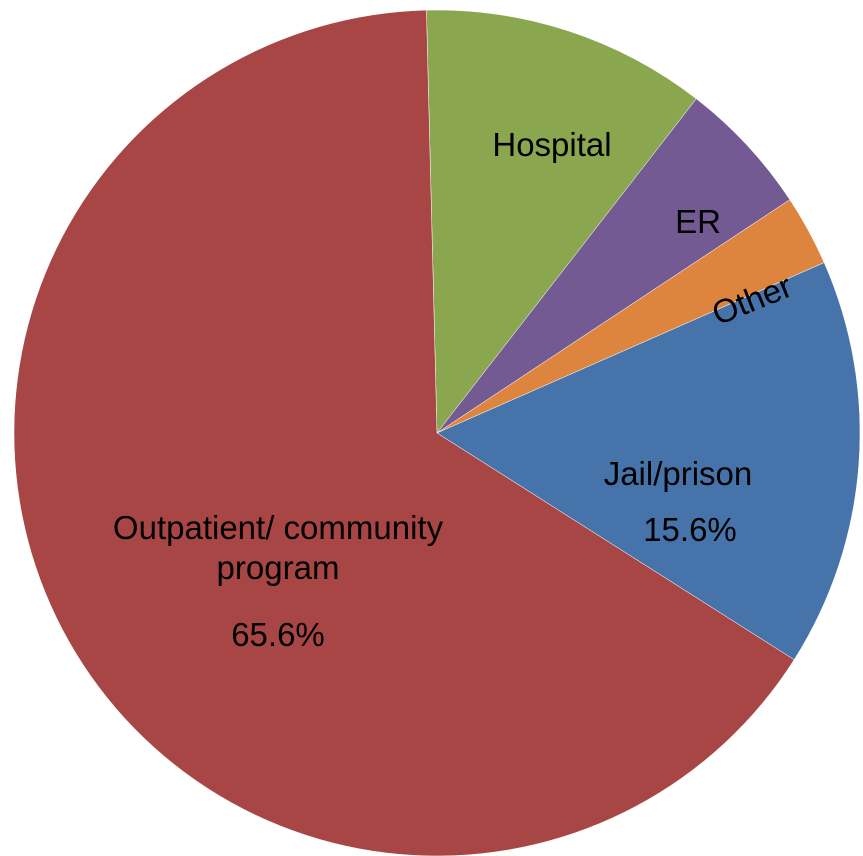 The image size is (863, 856). What do you see at coordinates (552, 144) in the screenshot?
I see `slice-label: Hospital` at bounding box center [552, 144].